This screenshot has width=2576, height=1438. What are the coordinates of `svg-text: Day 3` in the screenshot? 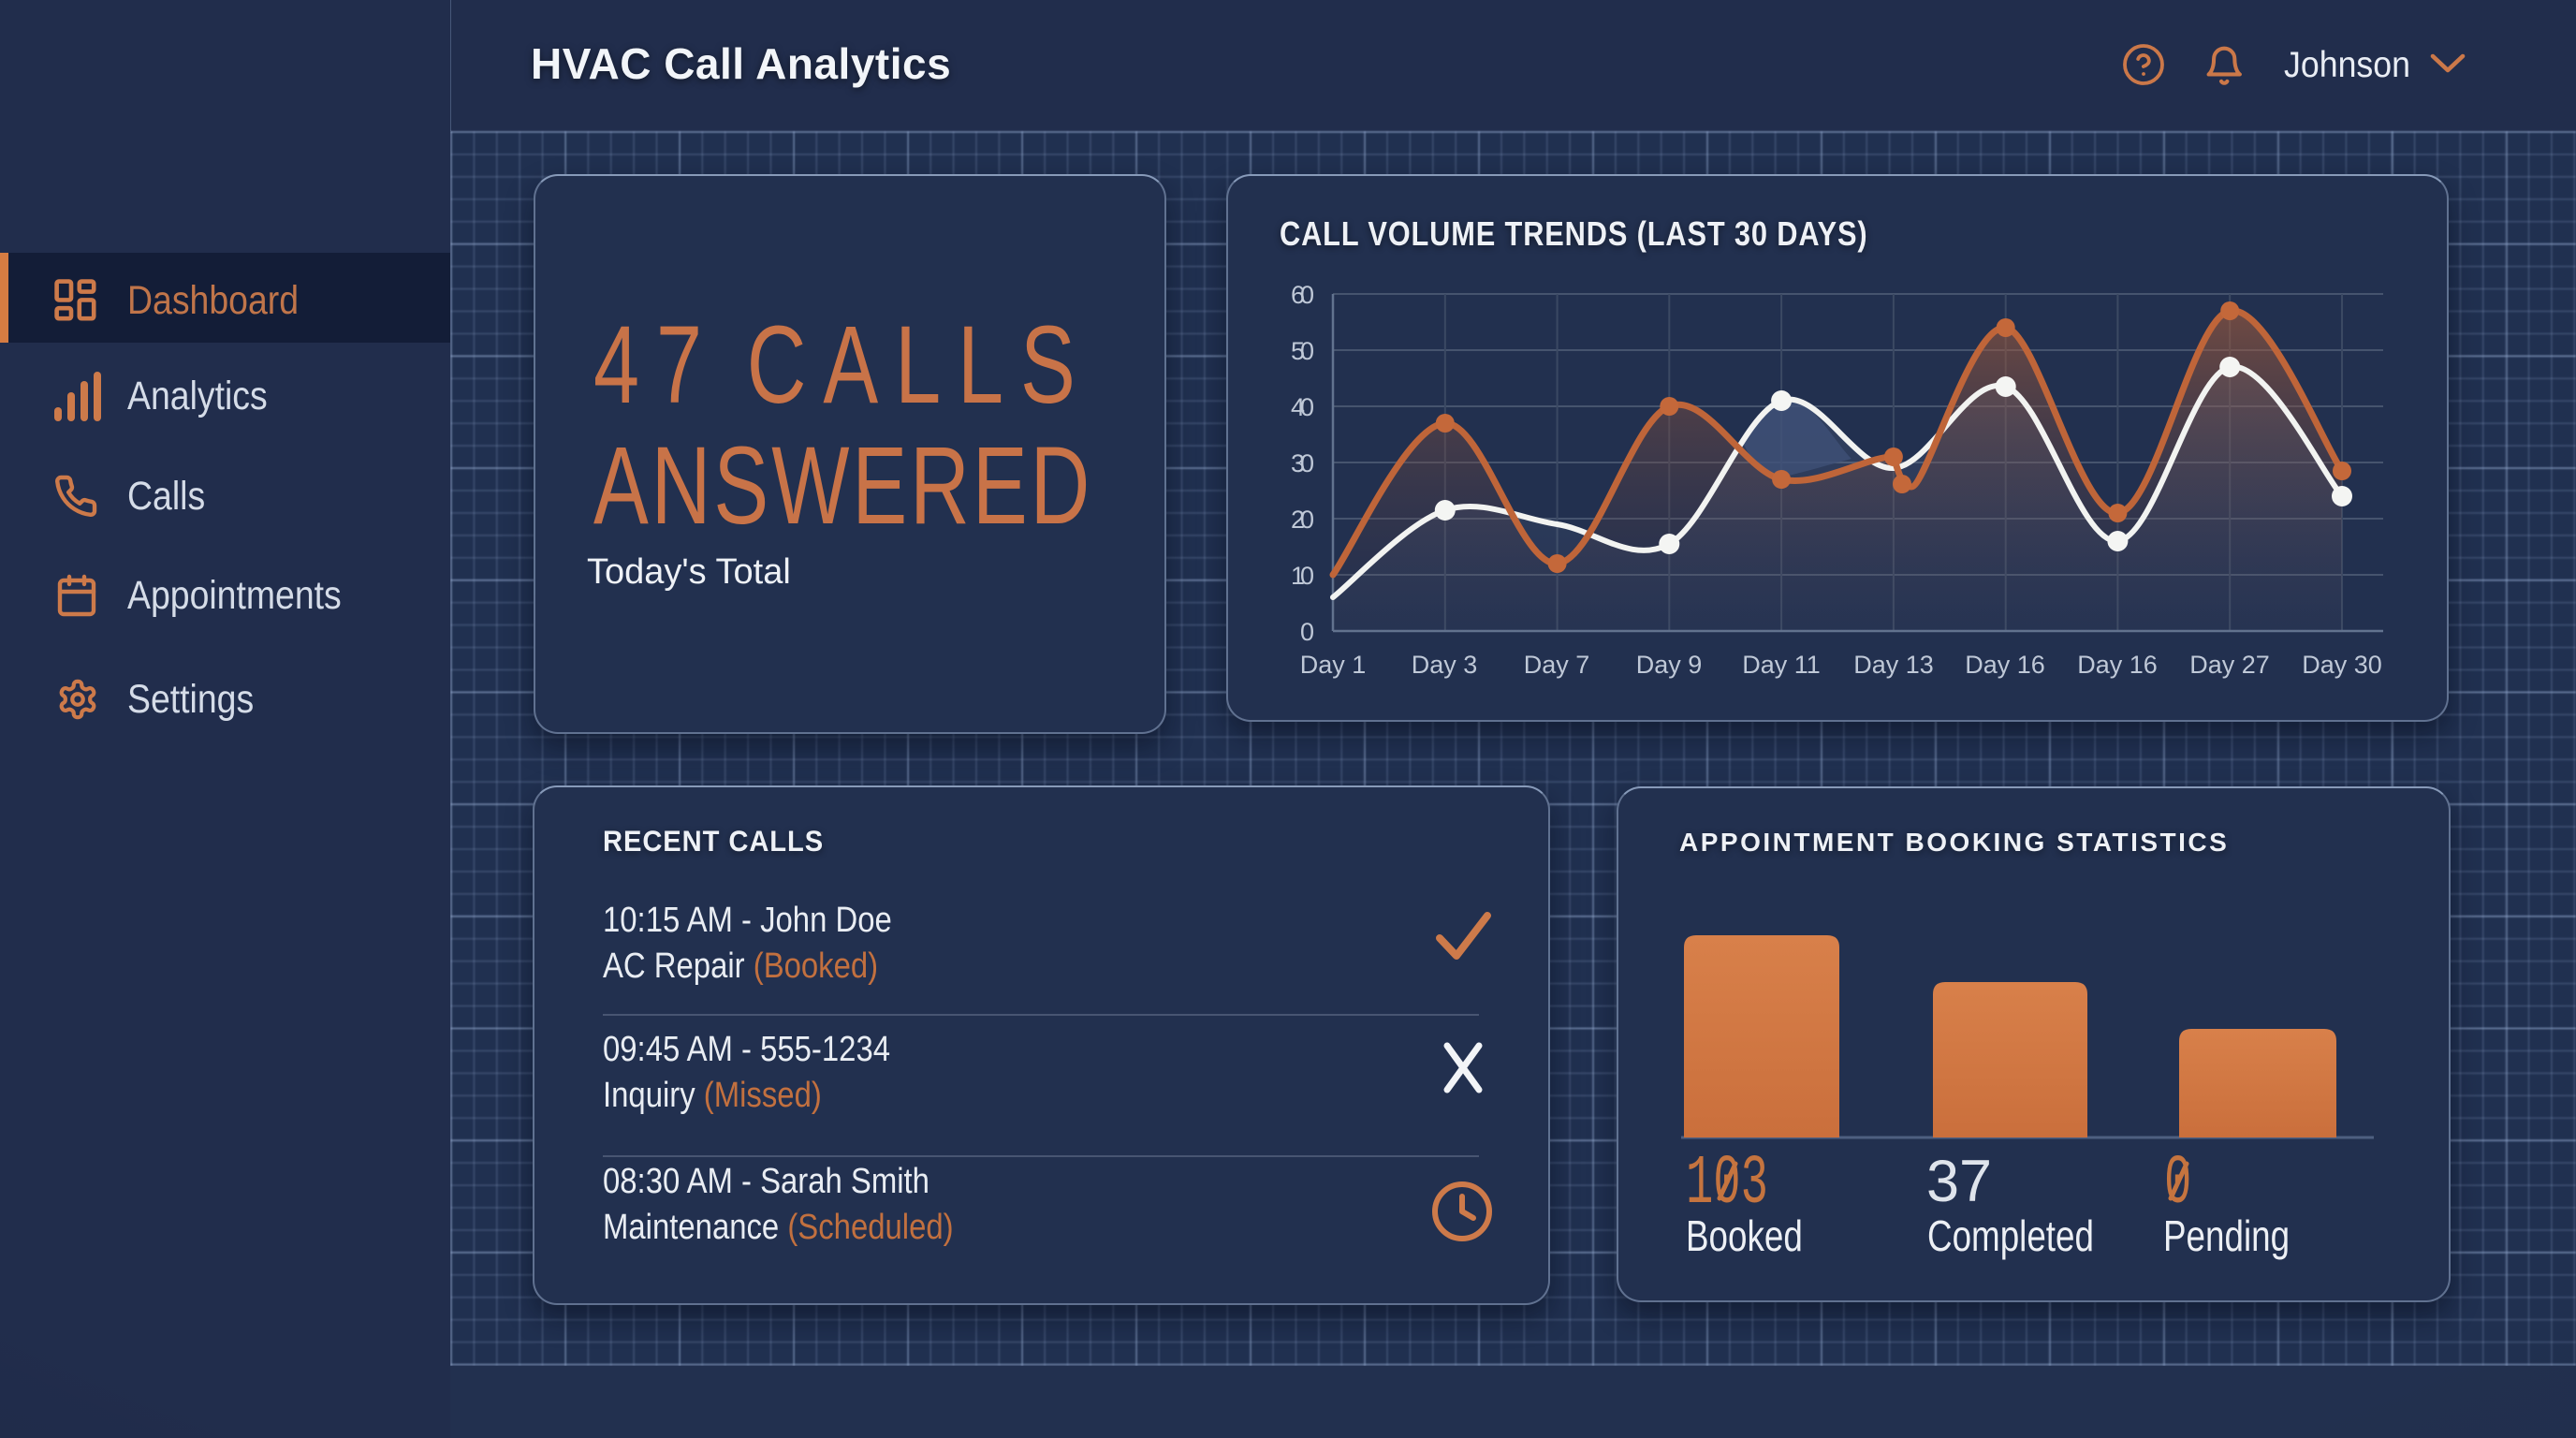 It's located at (1445, 665).